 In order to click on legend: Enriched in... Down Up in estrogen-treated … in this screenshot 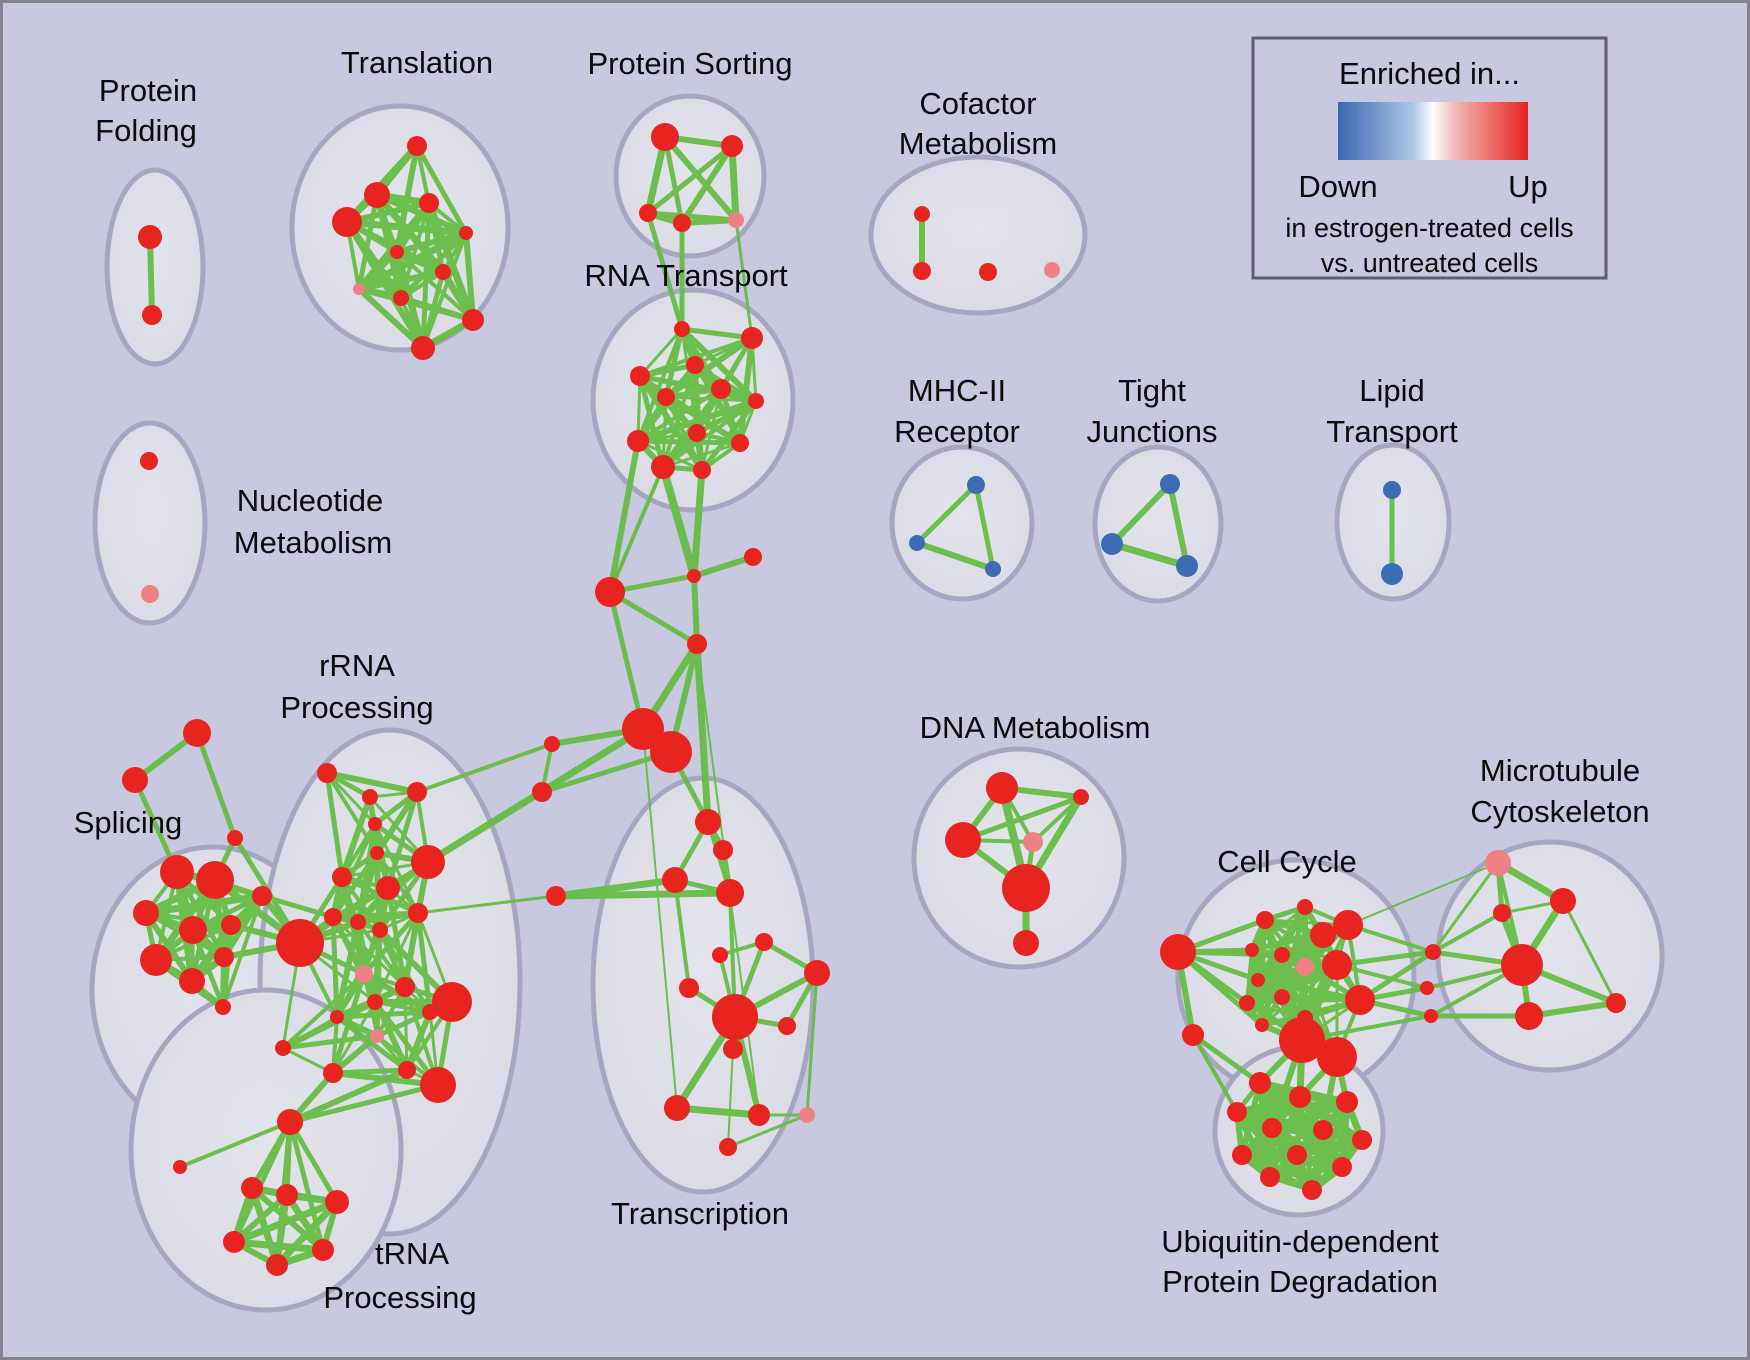, I will do `click(1429, 158)`.